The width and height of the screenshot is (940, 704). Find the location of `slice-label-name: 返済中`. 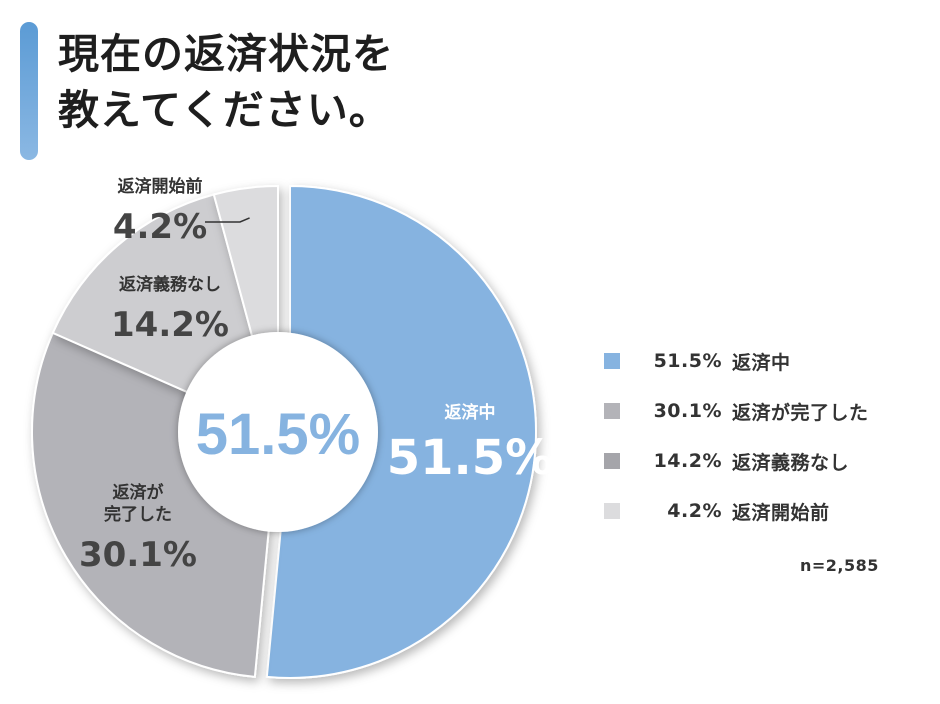

slice-label-name: 返済中 is located at coordinates (470, 412).